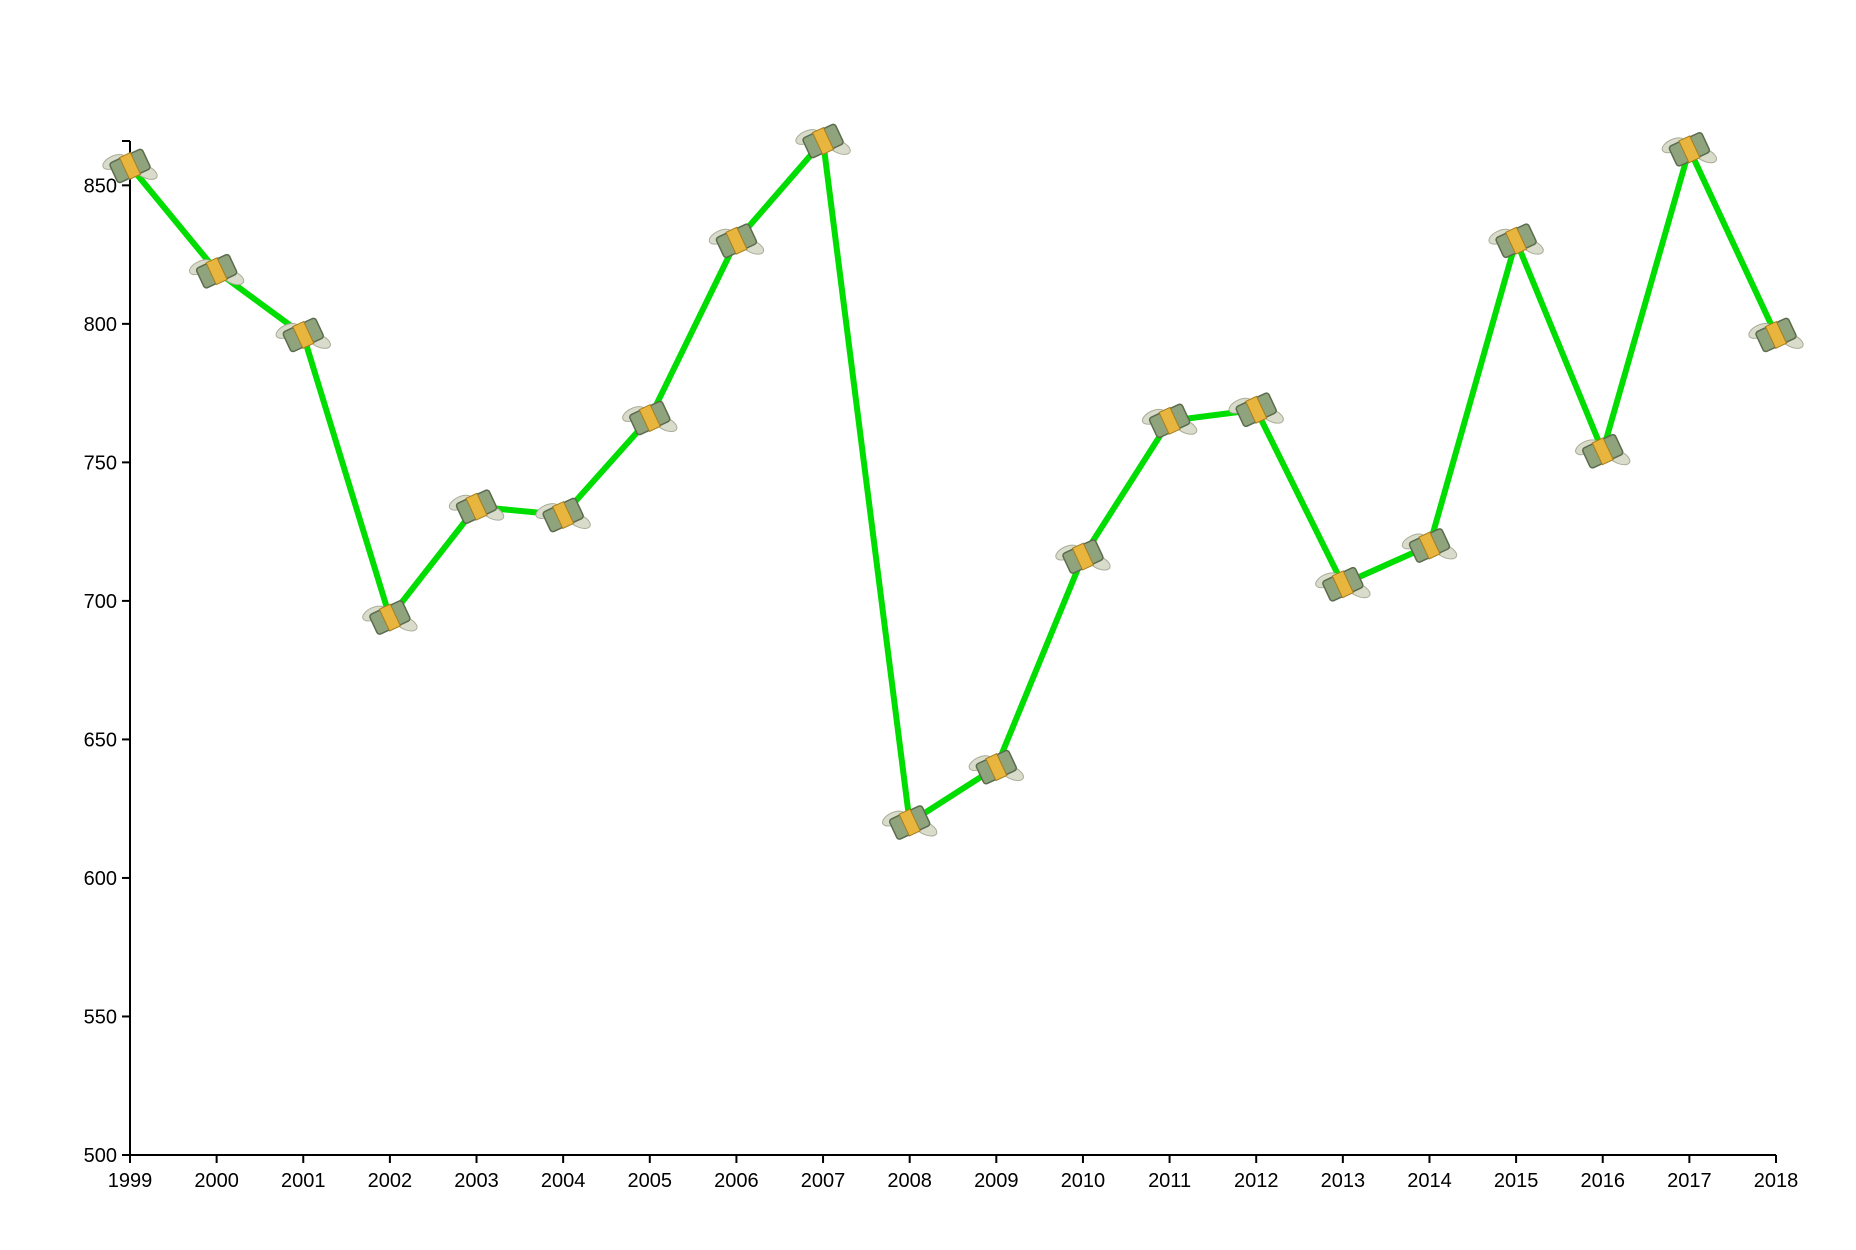 This screenshot has height=1250, width=1856. Describe the element at coordinates (1689, 1181) in the screenshot. I see `x-tick-label: 2017` at that location.